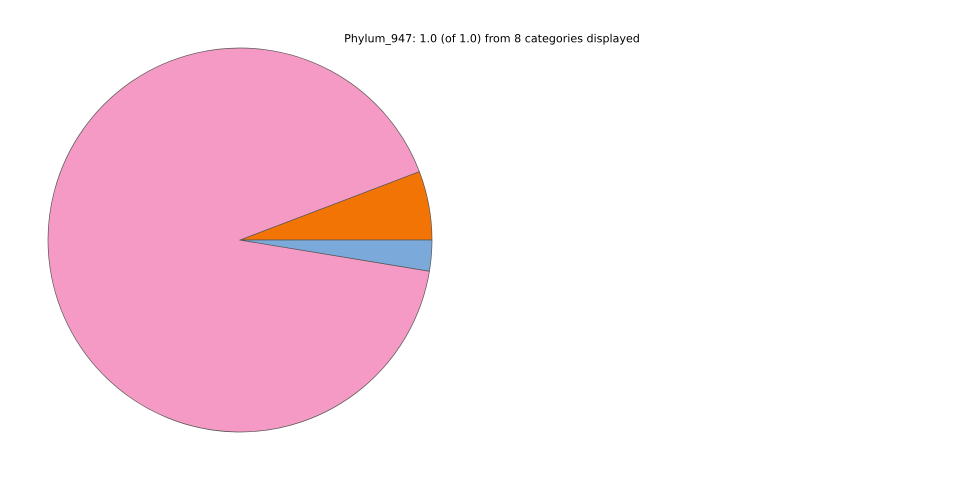 This screenshot has height=480, width=960. I want to click on text: Phylum_947: 1.0 (of 1.0) from 8 categories displayed, so click(492, 39).